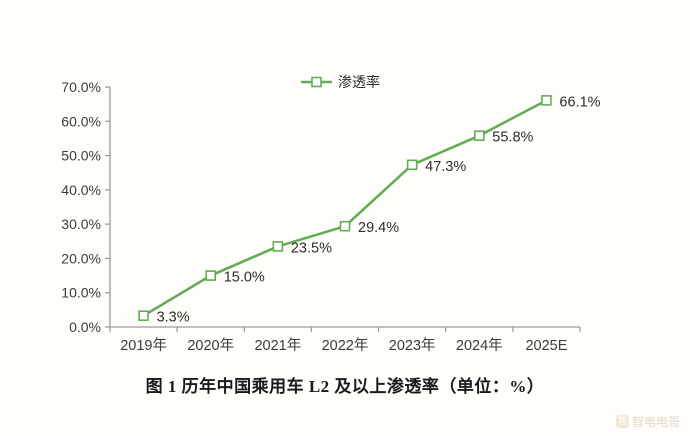  What do you see at coordinates (277, 345) in the screenshot?
I see `x-tick-label: 2021年` at bounding box center [277, 345].